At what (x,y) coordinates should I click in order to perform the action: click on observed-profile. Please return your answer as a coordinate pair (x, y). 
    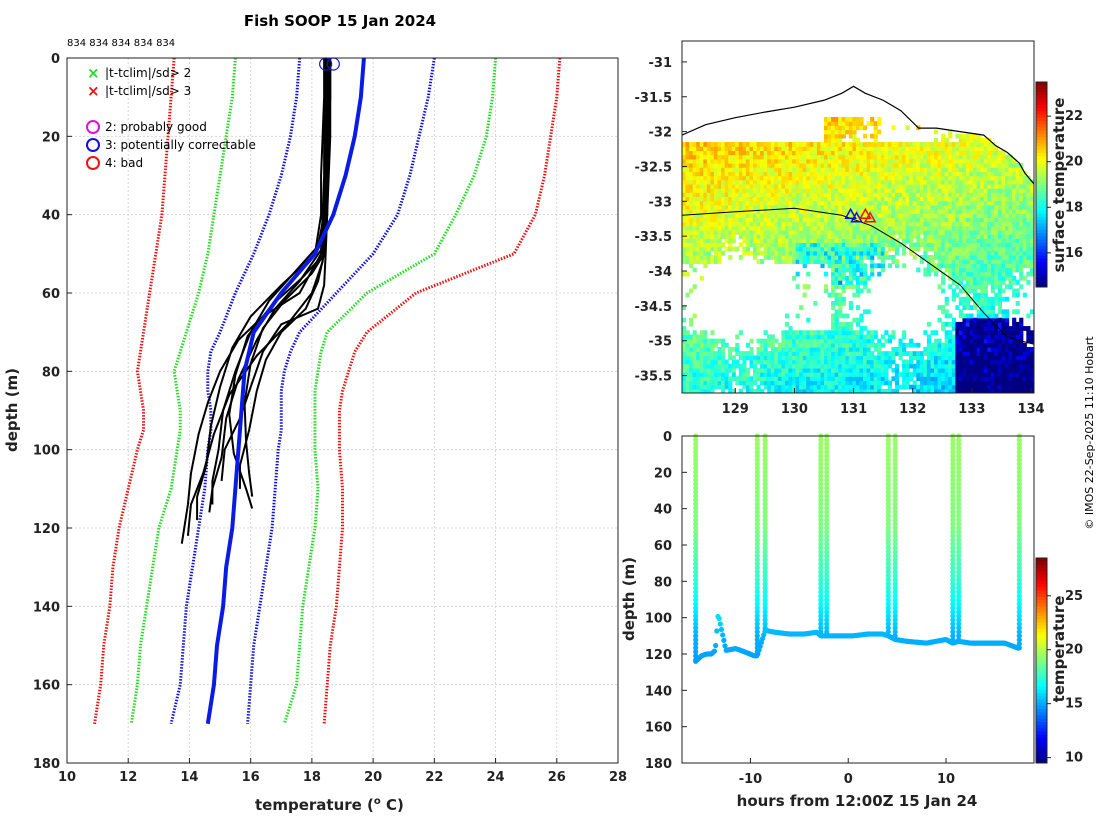
    Looking at the image, I should click on (287, 277).